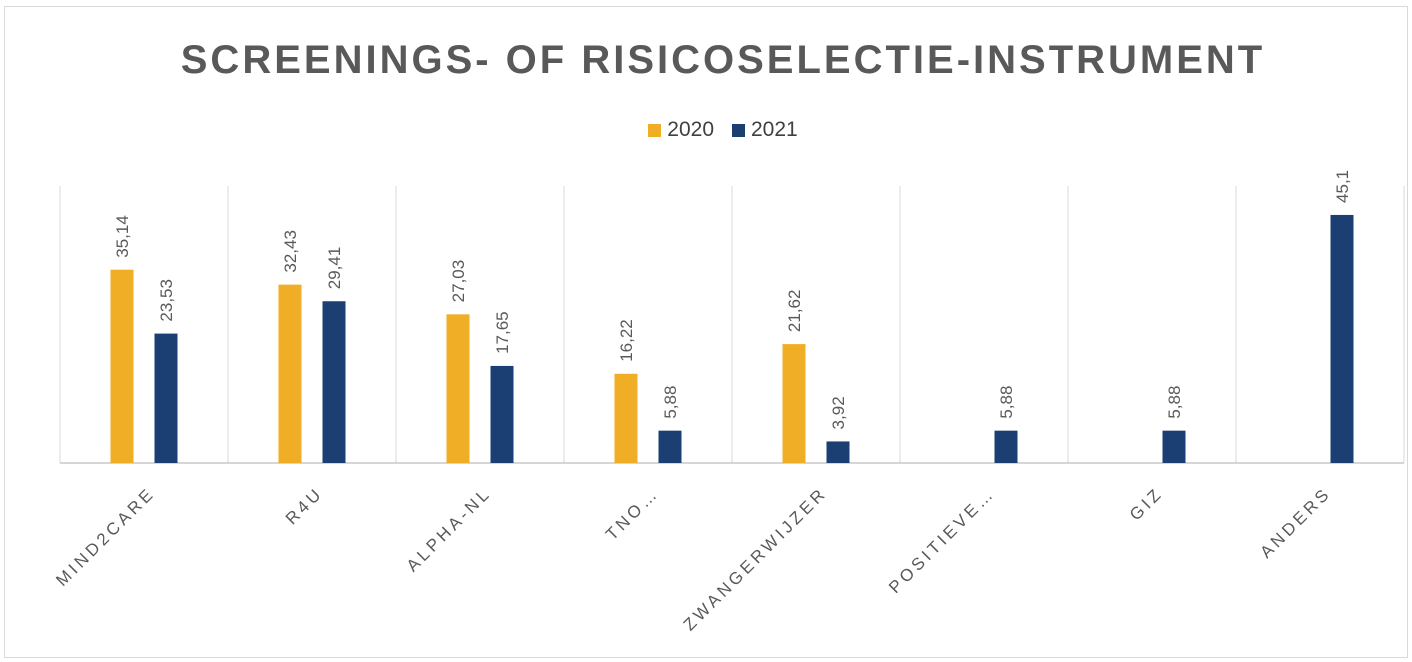 This screenshot has width=1412, height=662. What do you see at coordinates (449, 529) in the screenshot?
I see `category-label-2: ALPHA-NL` at bounding box center [449, 529].